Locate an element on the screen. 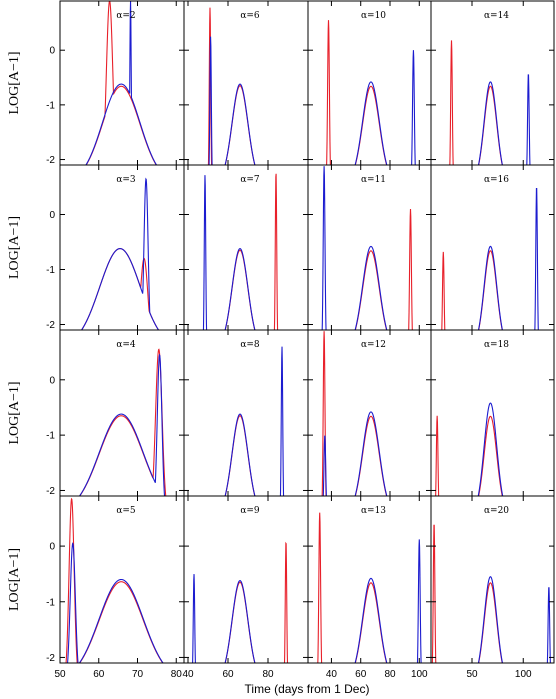 The height and width of the screenshot is (699, 556). panel-label: α=8 is located at coordinates (250, 345).